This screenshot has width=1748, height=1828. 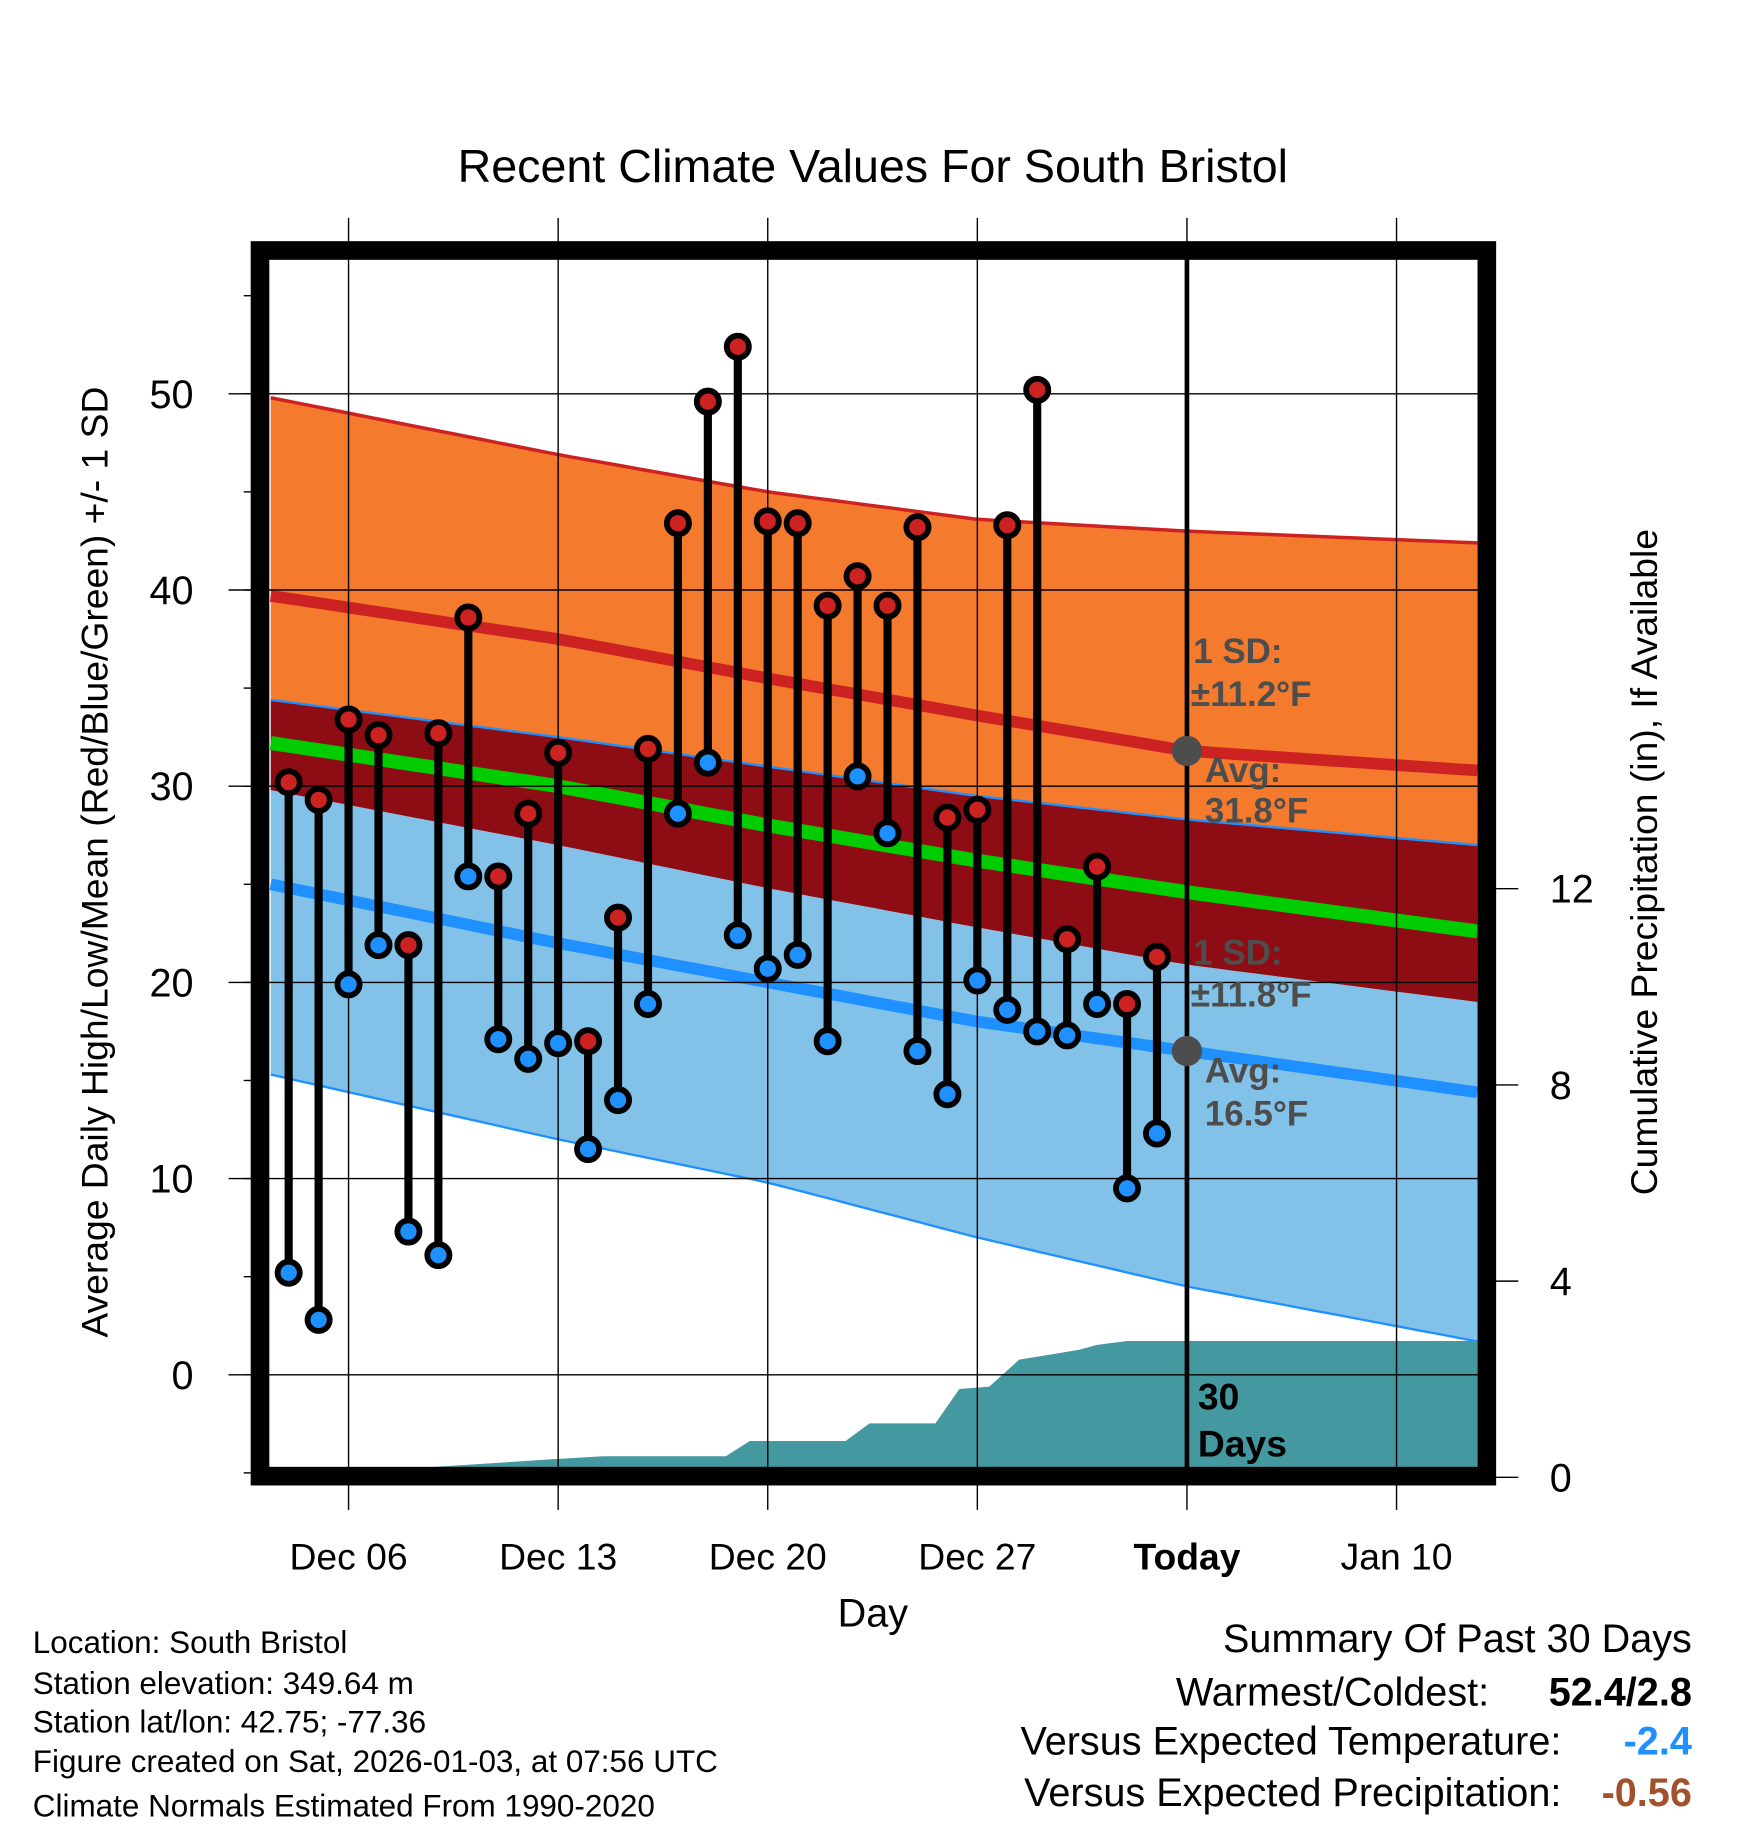 What do you see at coordinates (172, 591) in the screenshot?
I see `y-tick-label: 40` at bounding box center [172, 591].